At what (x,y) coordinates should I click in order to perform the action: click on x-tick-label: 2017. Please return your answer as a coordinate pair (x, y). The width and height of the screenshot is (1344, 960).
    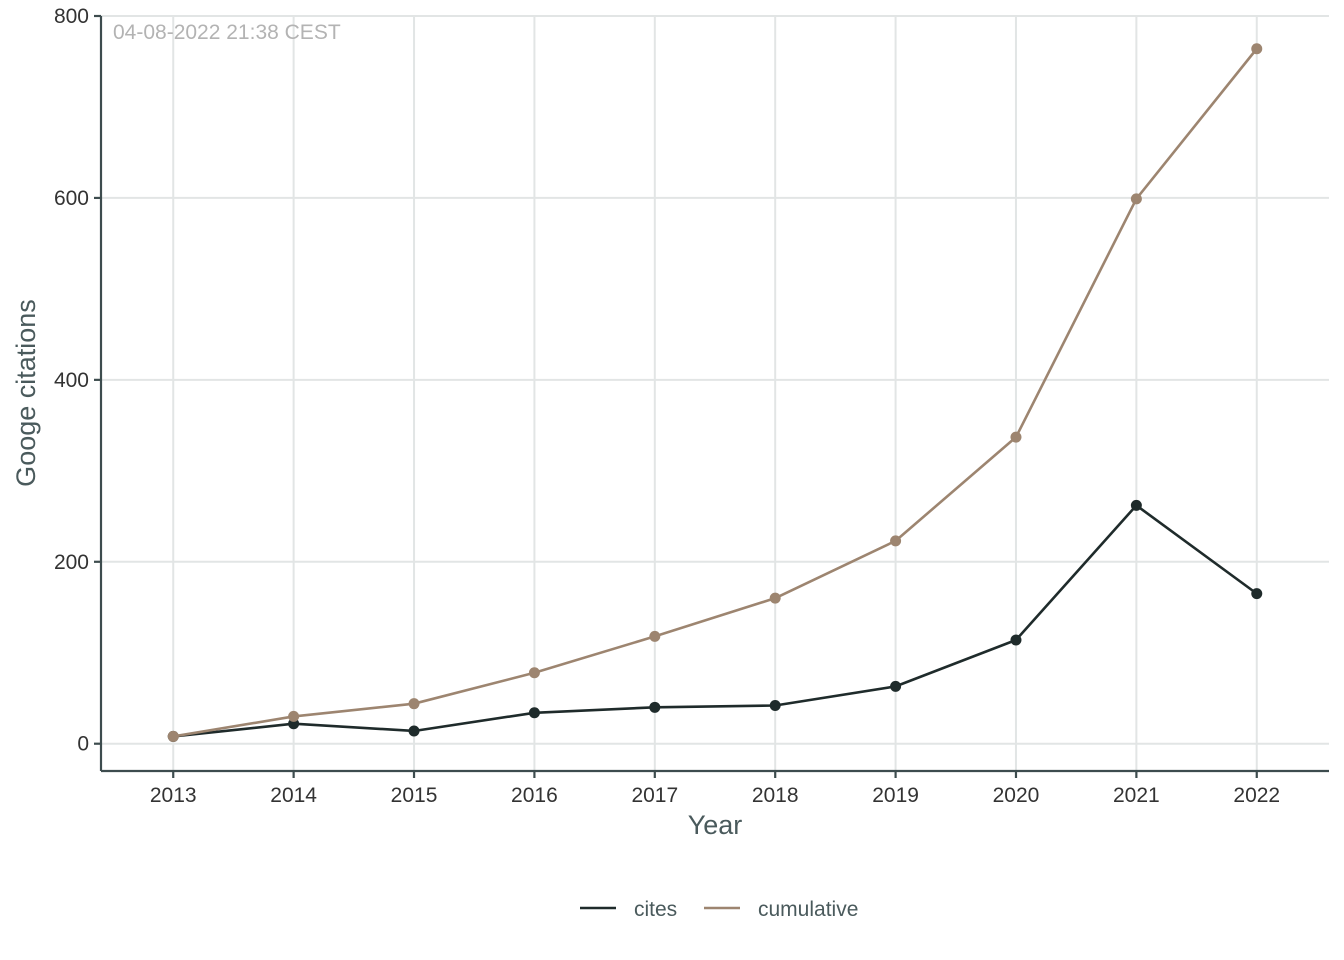
    Looking at the image, I should click on (654, 795).